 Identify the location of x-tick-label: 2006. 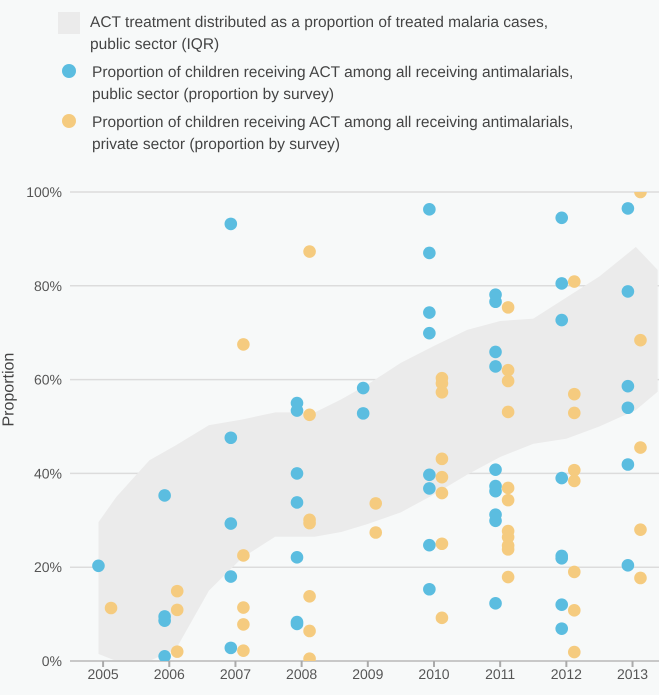
(170, 674).